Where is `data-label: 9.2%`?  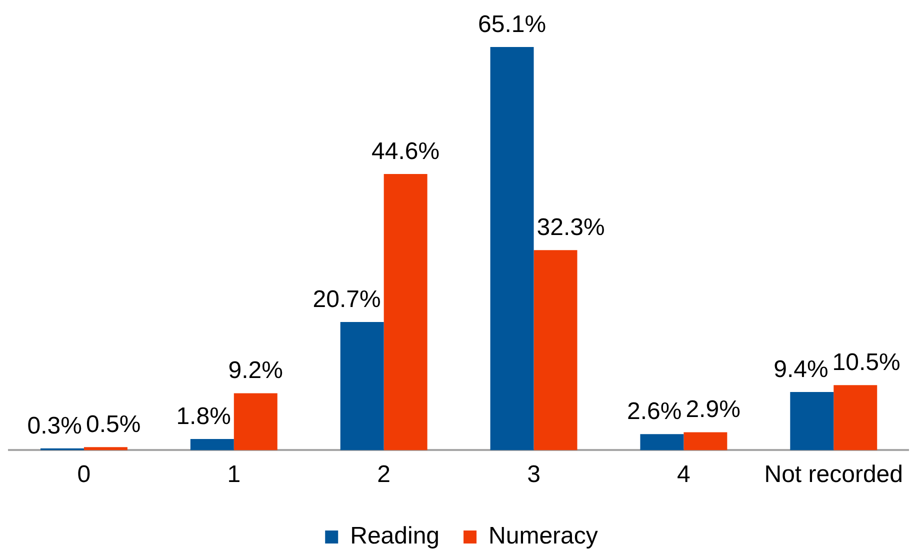
data-label: 9.2% is located at coordinates (255, 370).